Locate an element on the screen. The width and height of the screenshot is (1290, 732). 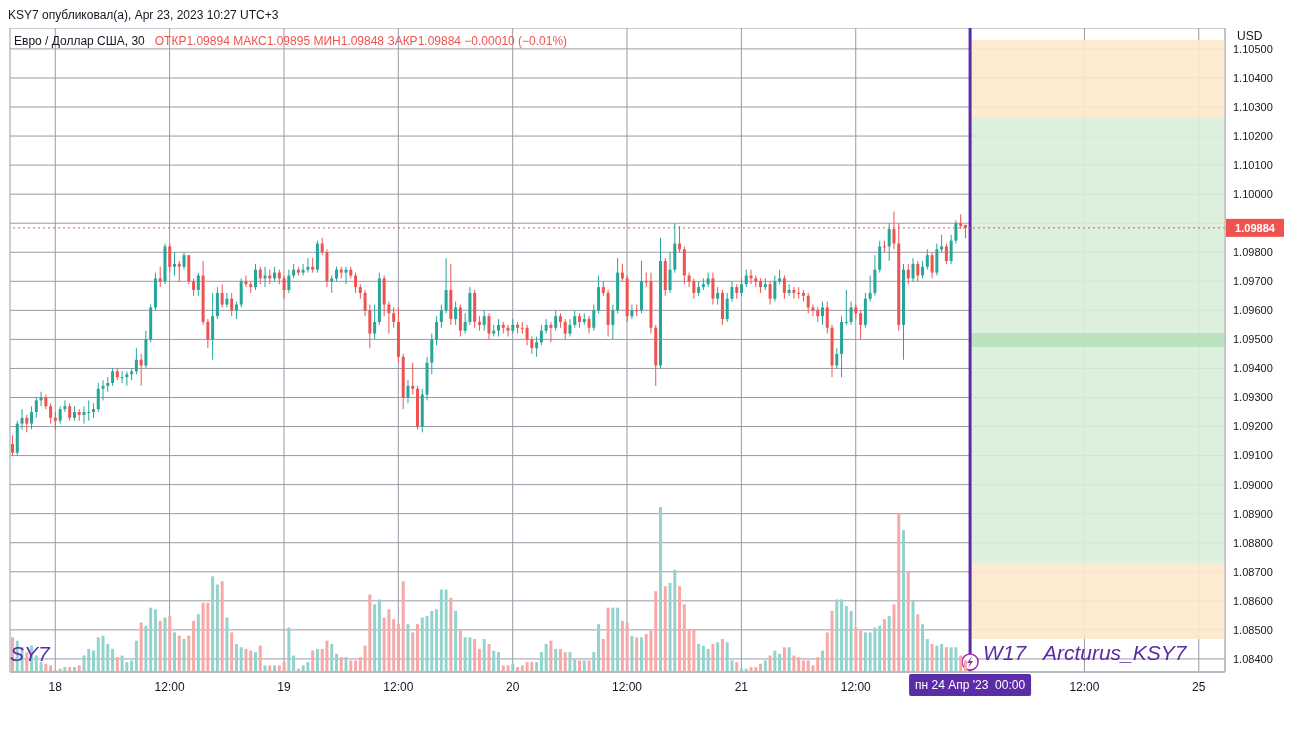
ref-line-label: 1.09884 is located at coordinates (1255, 227).